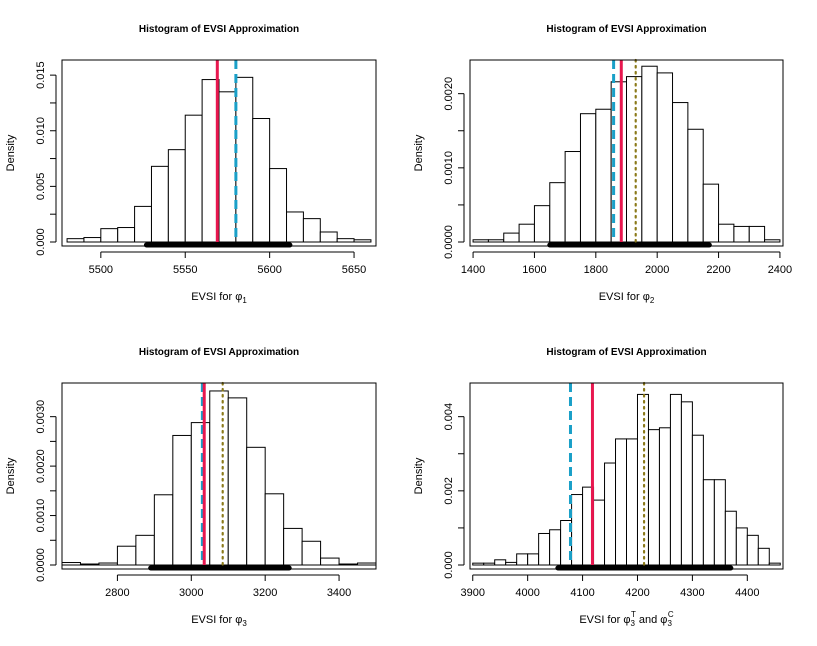  Describe the element at coordinates (657, 270) in the screenshot. I see `x-tick-label: 2000` at that location.